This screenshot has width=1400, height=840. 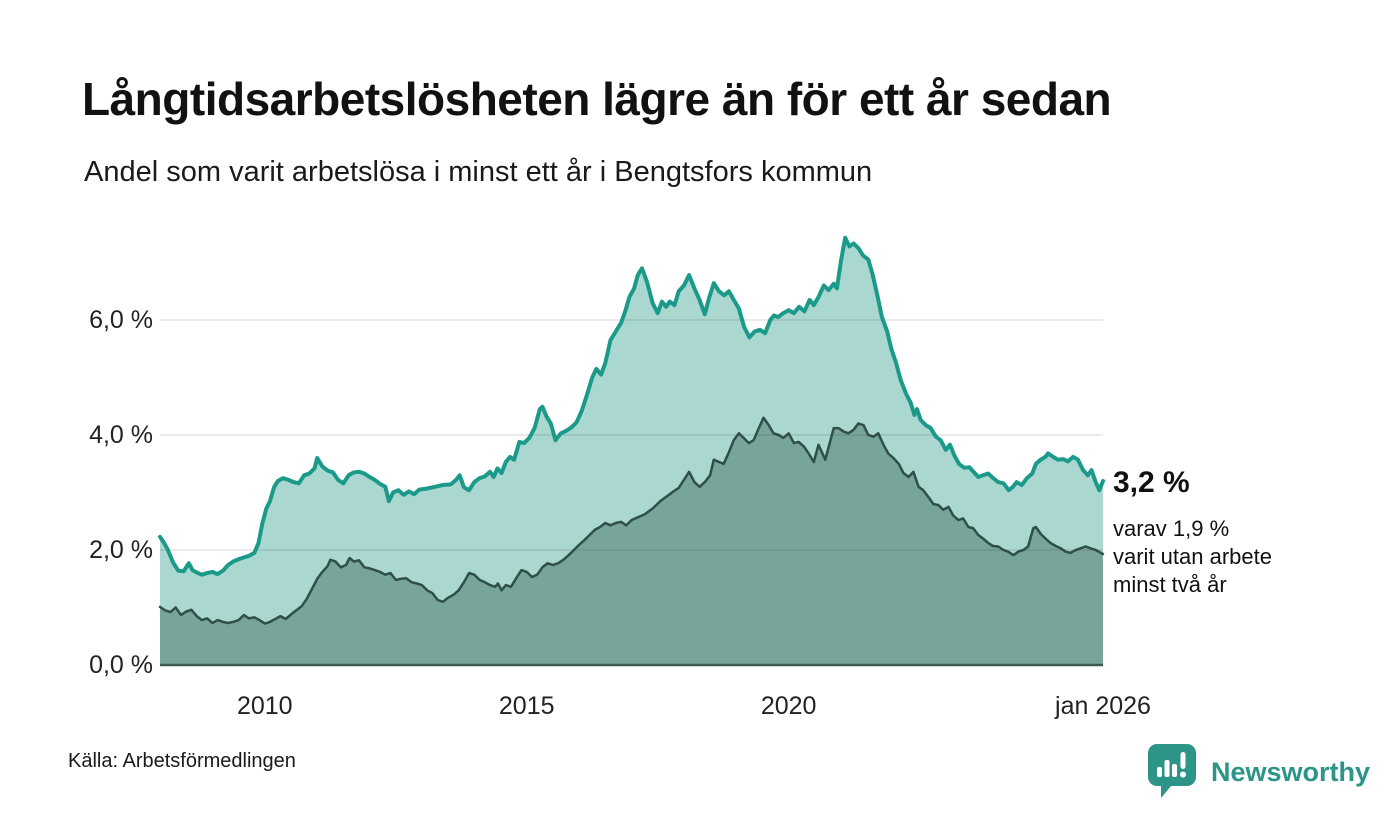 I want to click on sublabel-line: minst två år, so click(x=1170, y=584).